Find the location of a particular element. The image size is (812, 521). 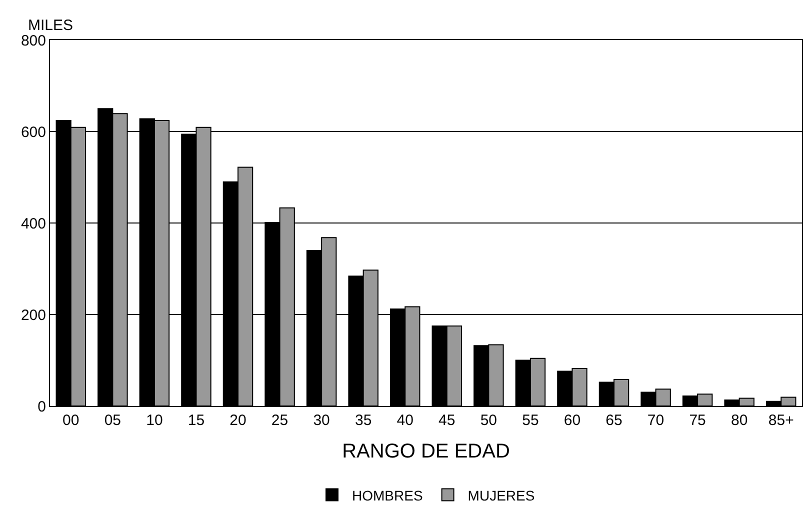

legend-label: MUJERES is located at coordinates (501, 495).